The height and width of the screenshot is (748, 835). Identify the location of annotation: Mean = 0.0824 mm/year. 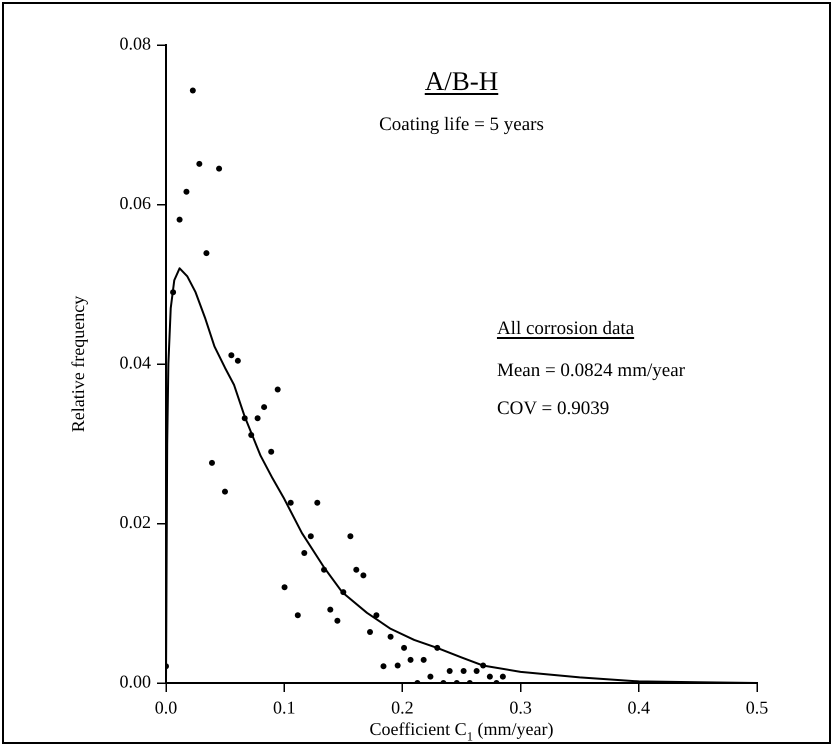
(590, 371).